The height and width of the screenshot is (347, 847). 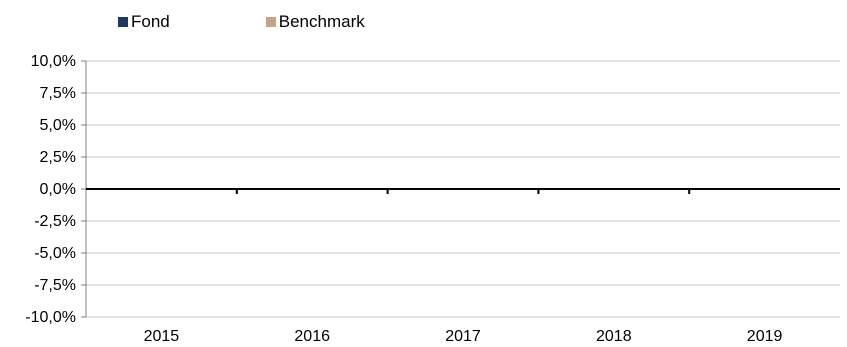 I want to click on legend-item-fond: Fond, so click(x=144, y=22).